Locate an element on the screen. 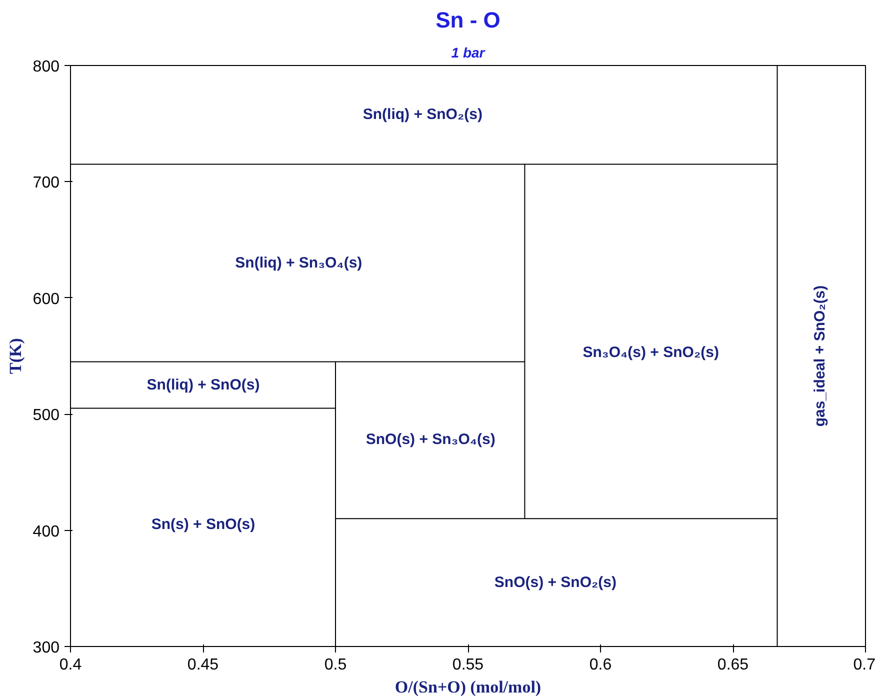 The width and height of the screenshot is (875, 699). x-axis-title: O/(Sn+O) (mol/mol) is located at coordinates (468, 687).